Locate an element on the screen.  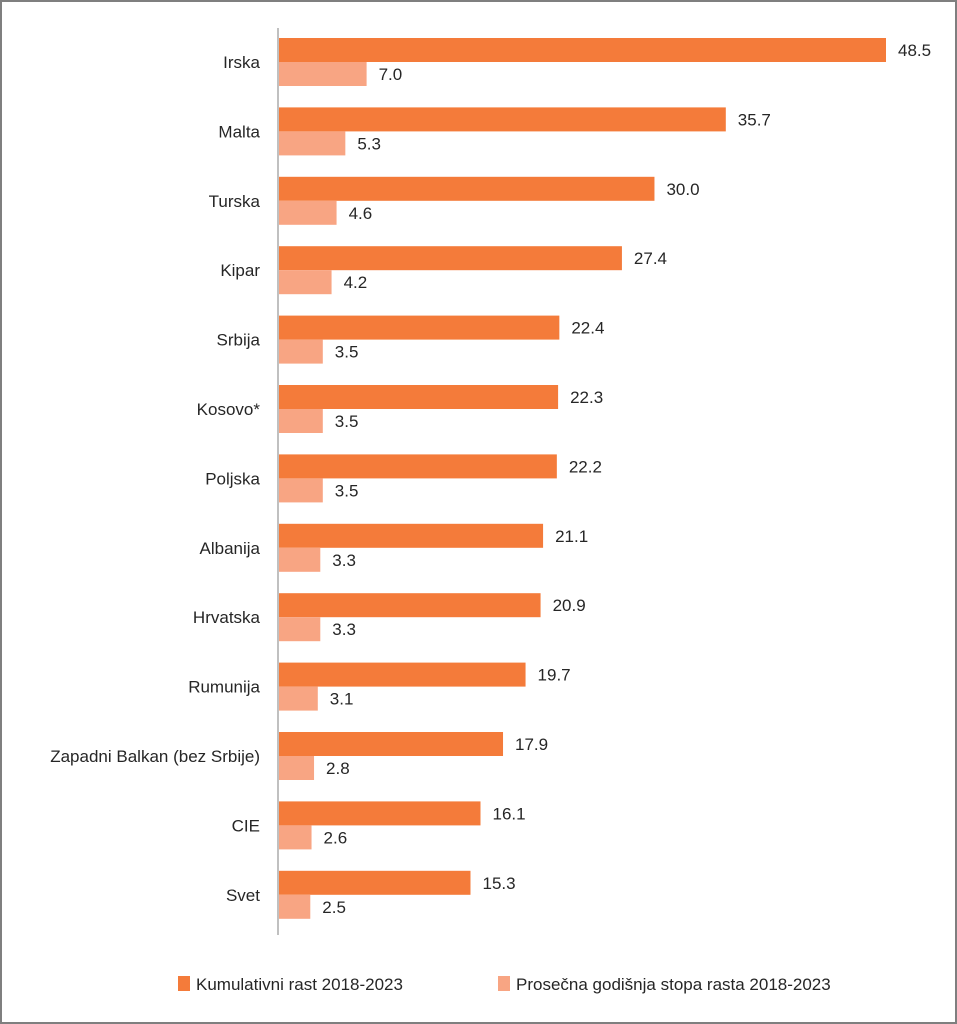
category-label: Kipar is located at coordinates (240, 270).